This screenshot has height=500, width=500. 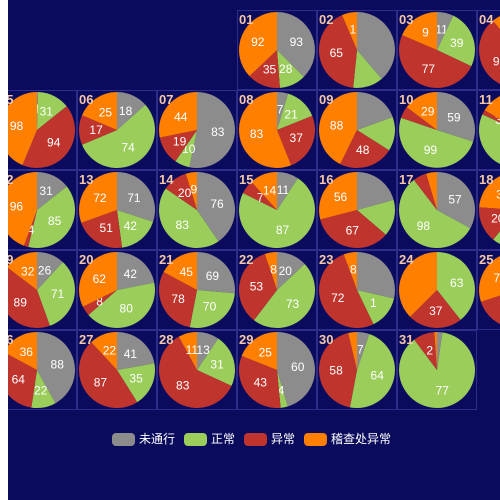 I want to click on pie-26: 8822643626, so click(x=38, y=370).